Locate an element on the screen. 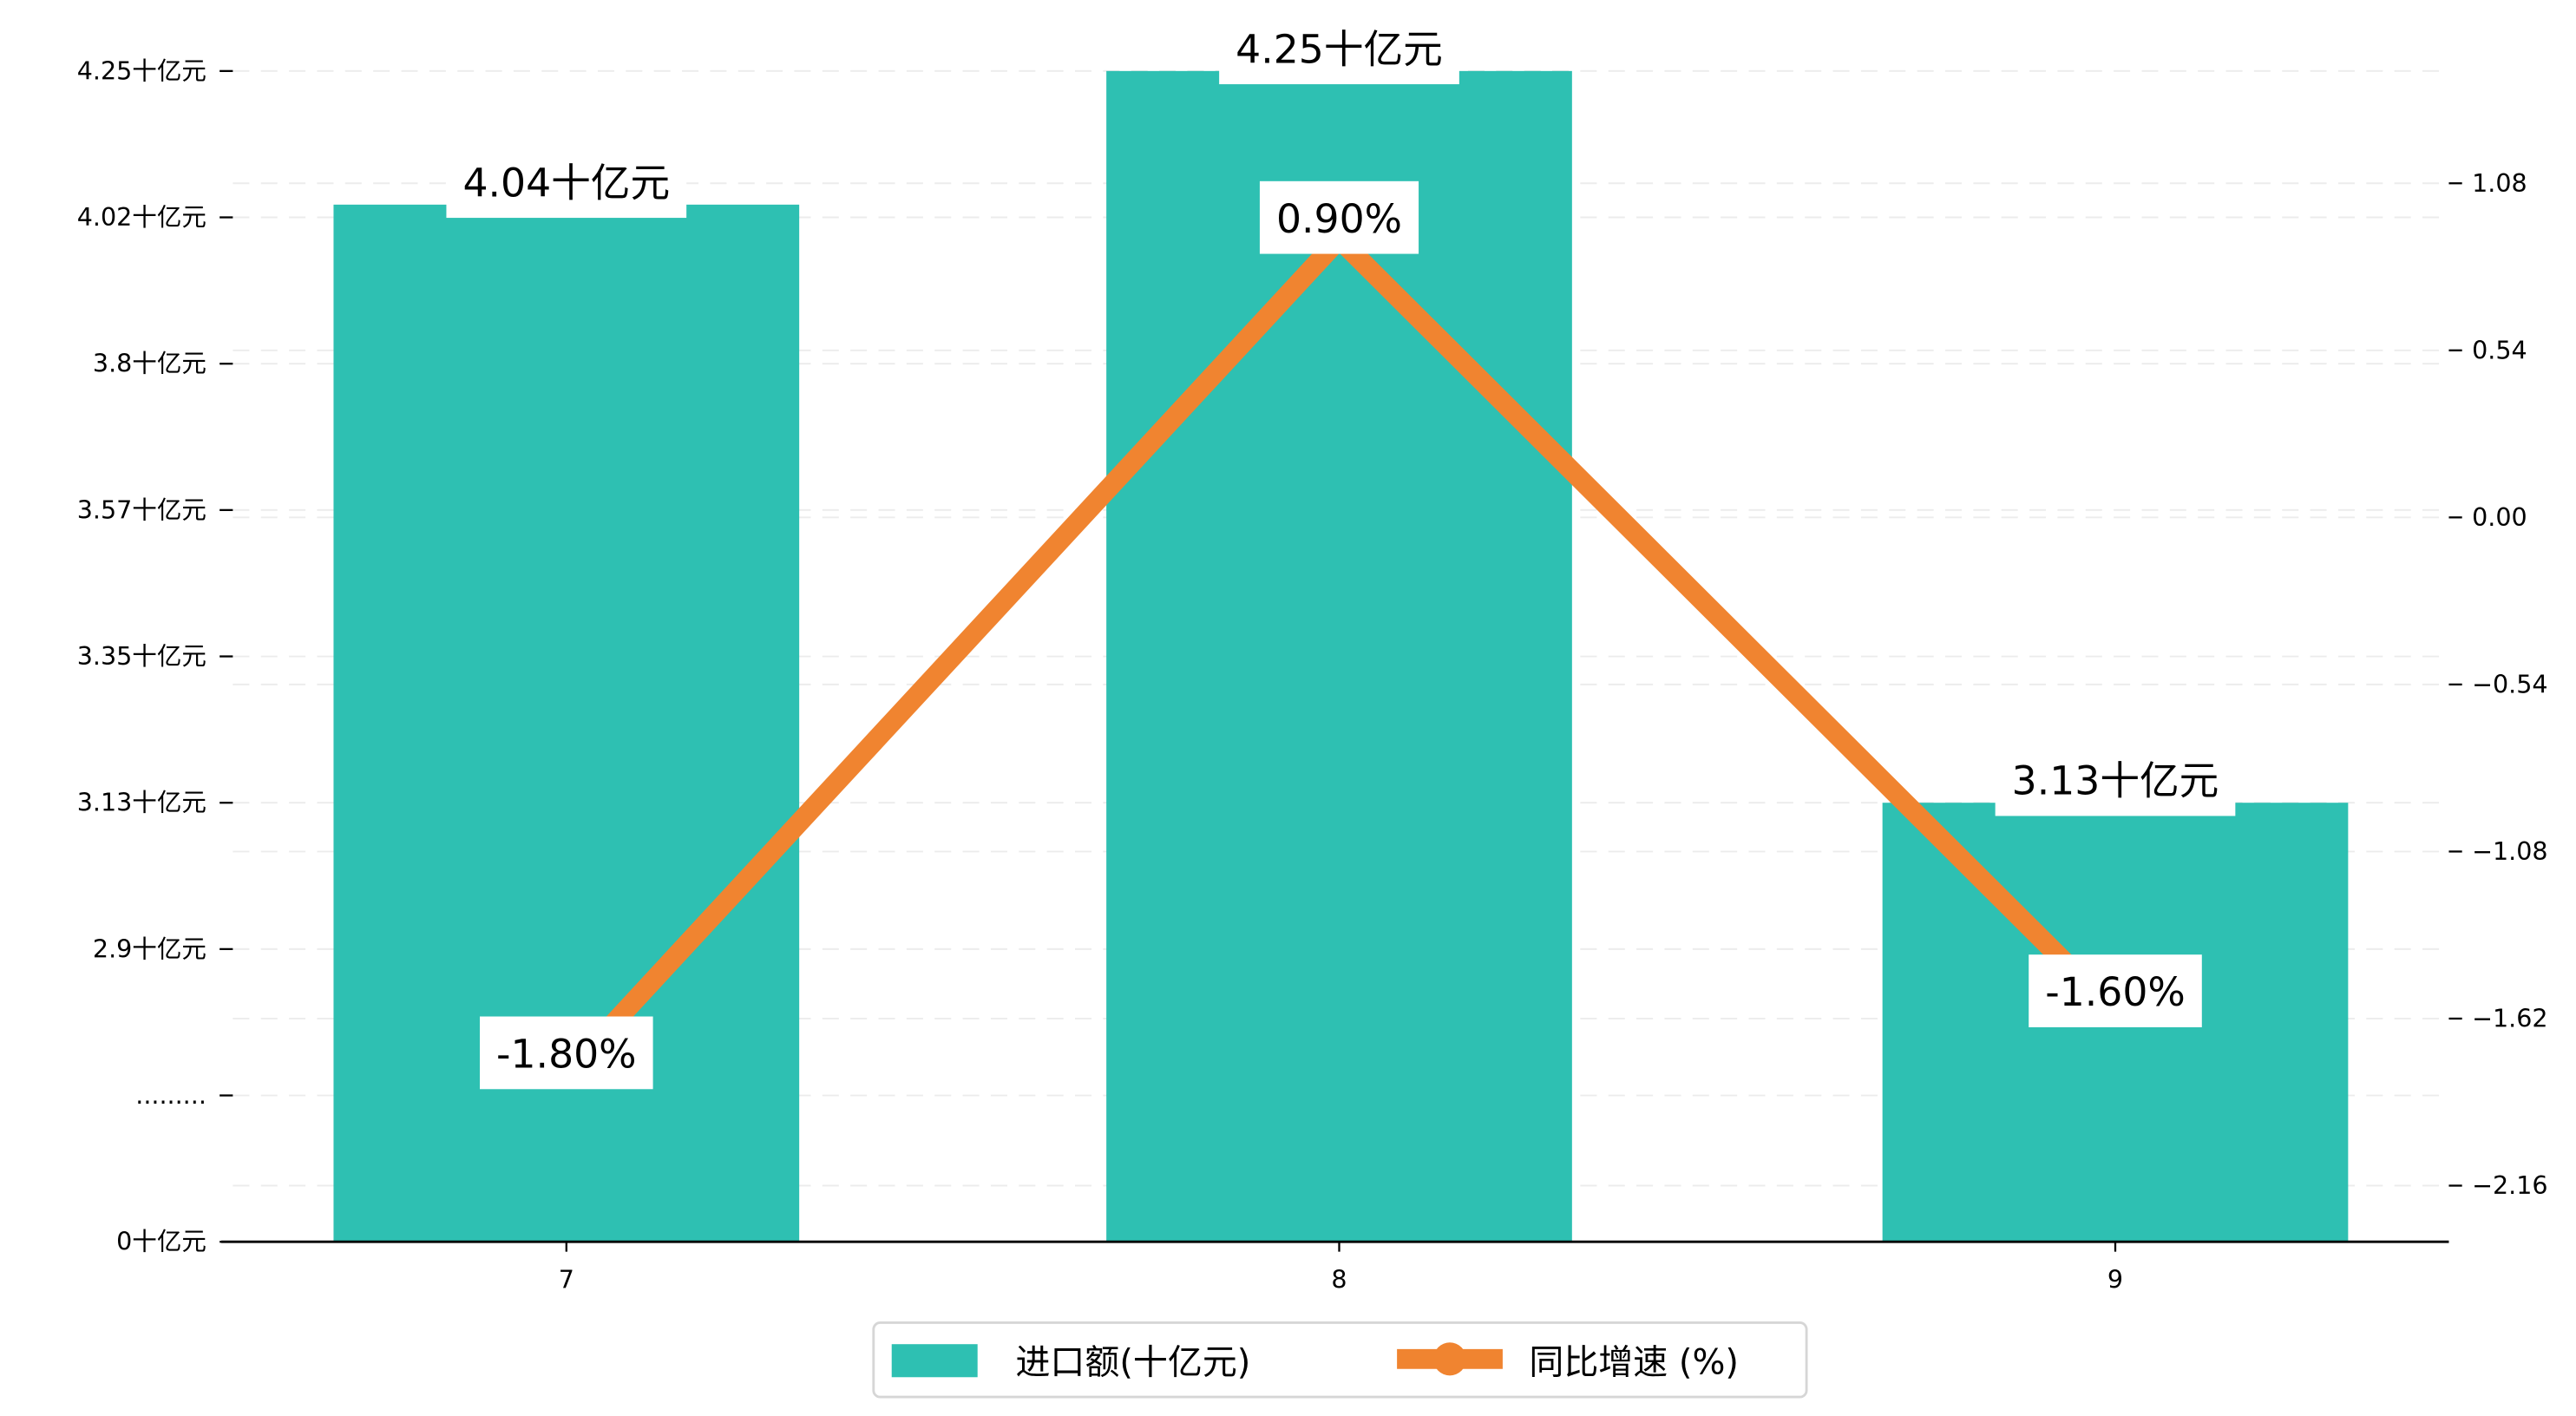 Image resolution: width=2576 pixels, height=1416 pixels. bar-value-label: 4.04十亿元 is located at coordinates (566, 182).